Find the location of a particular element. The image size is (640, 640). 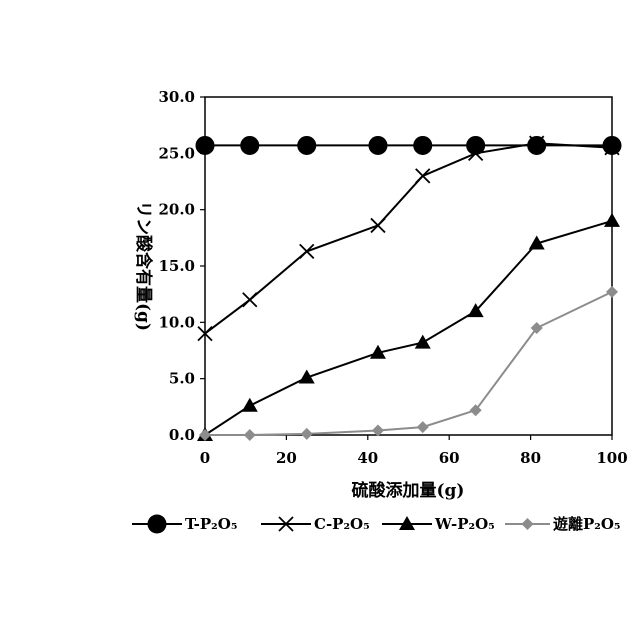

legend-label: W-P₂O₅ is located at coordinates (464, 524).